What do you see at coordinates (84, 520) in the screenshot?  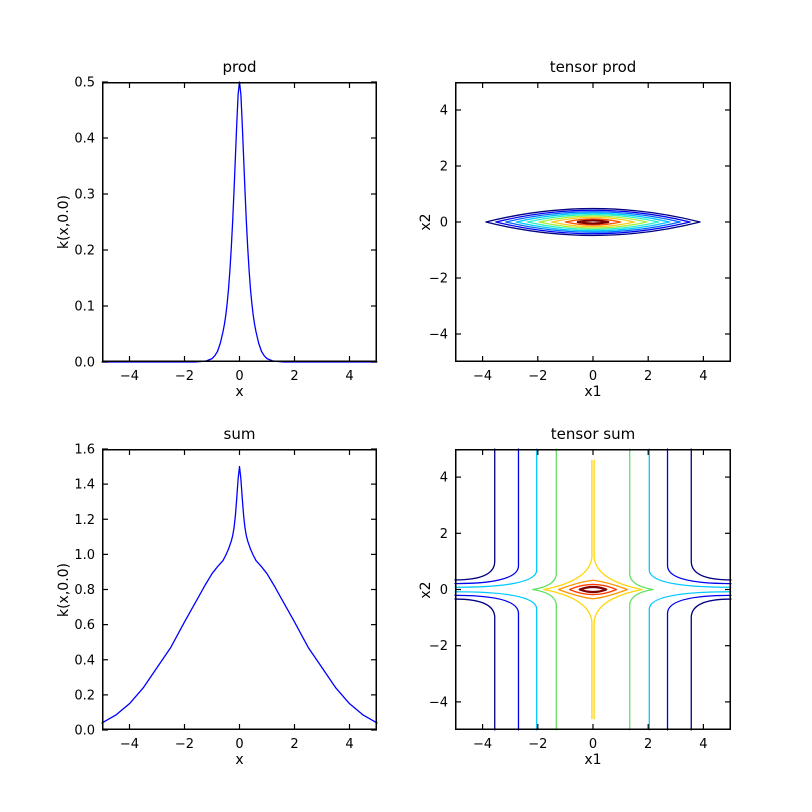 I see `y-tick-label: 1.2` at bounding box center [84, 520].